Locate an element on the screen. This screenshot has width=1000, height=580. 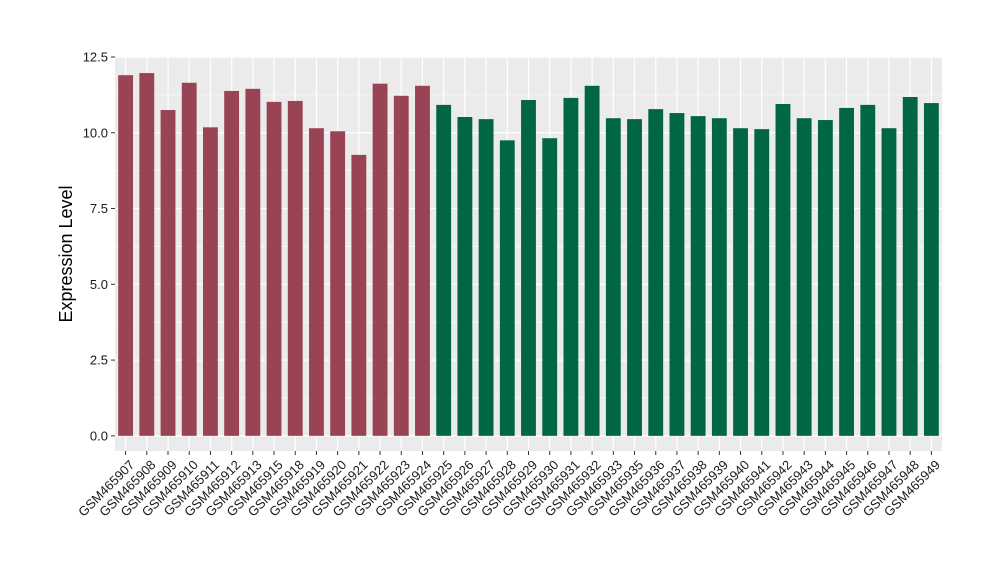
bar-GSM465945 is located at coordinates (846, 271).